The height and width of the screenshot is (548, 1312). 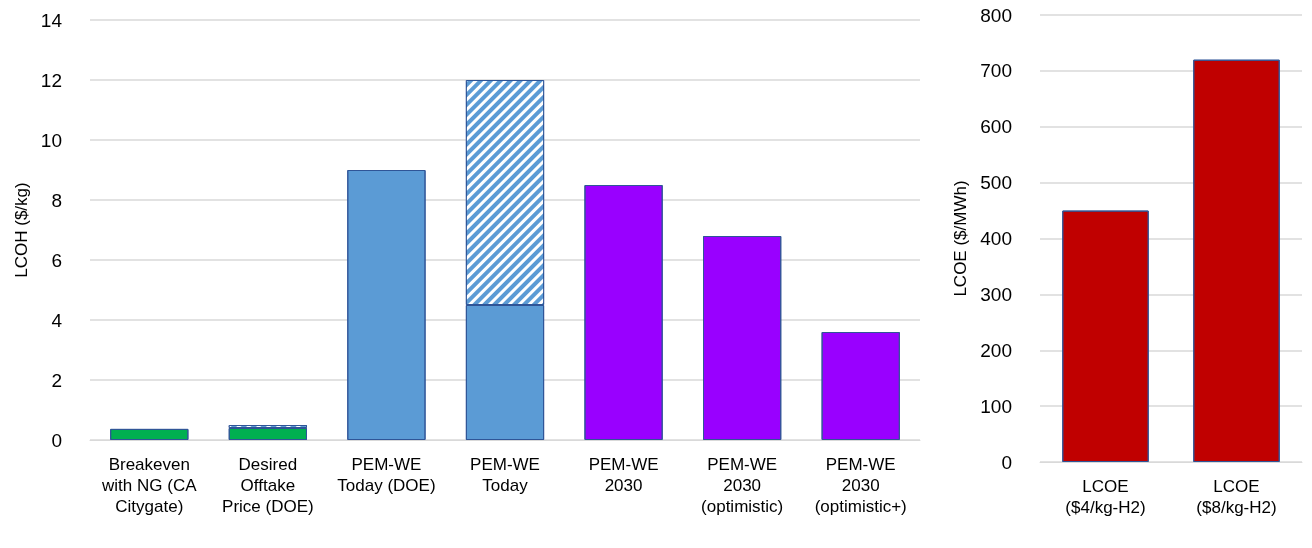 I want to click on y-axis-title: LCOE ($/MWh), so click(x=961, y=238).